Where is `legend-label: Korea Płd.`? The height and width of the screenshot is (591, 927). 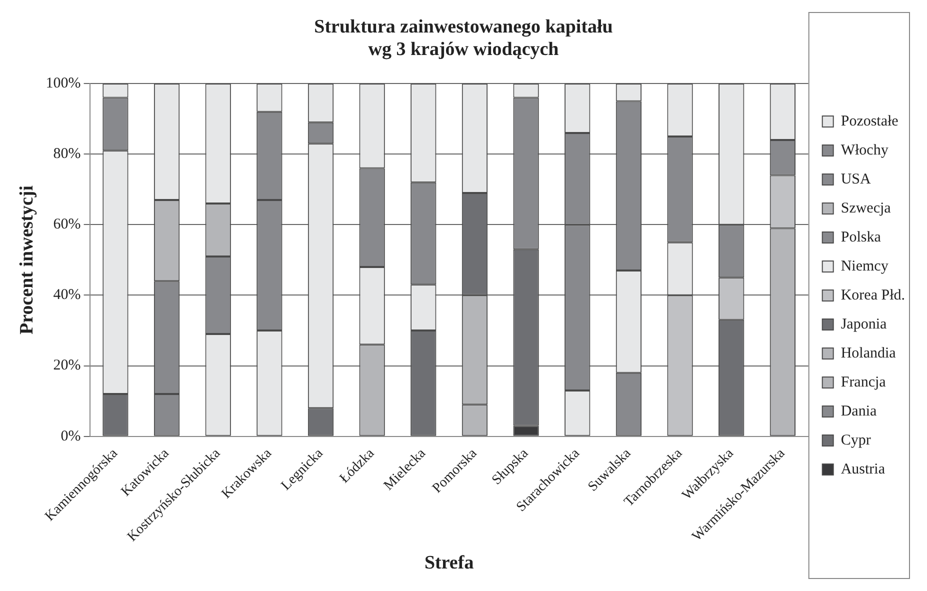
legend-label: Korea Płd. is located at coordinates (873, 295).